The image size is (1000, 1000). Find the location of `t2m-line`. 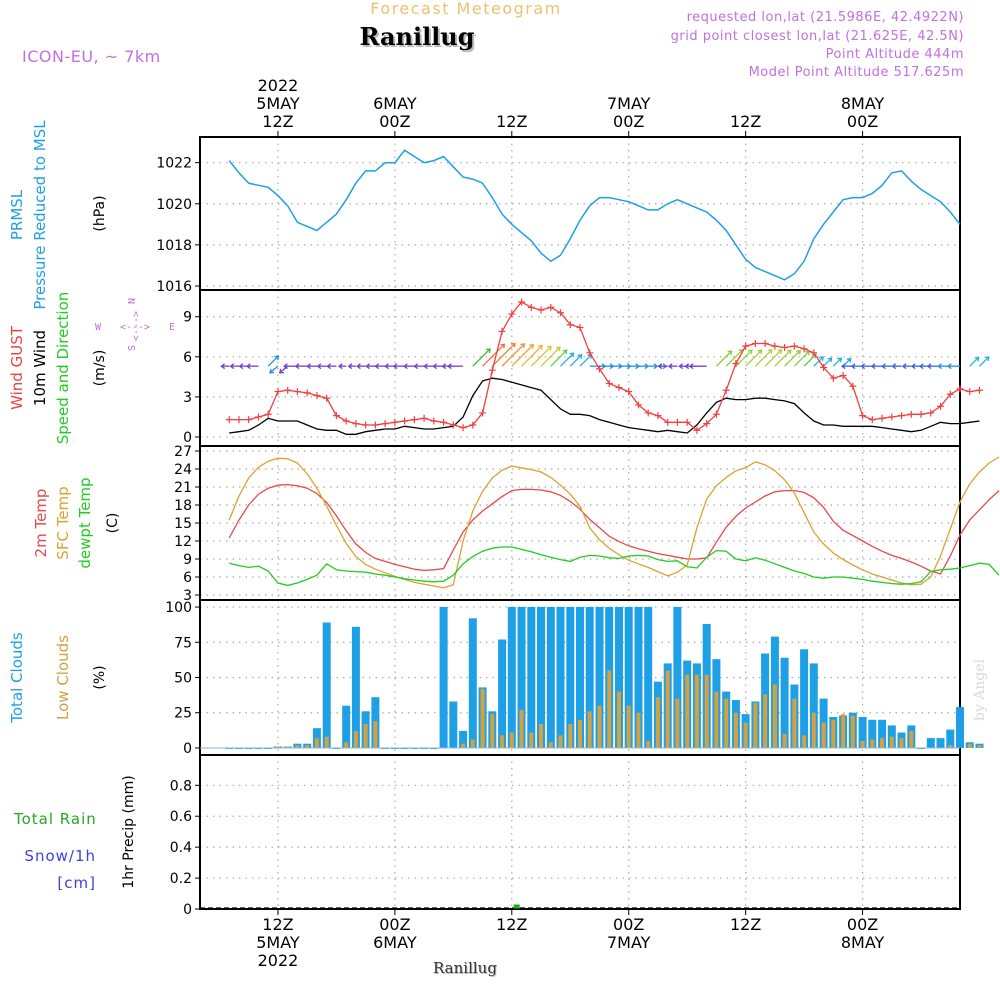

t2m-line is located at coordinates (614, 529).